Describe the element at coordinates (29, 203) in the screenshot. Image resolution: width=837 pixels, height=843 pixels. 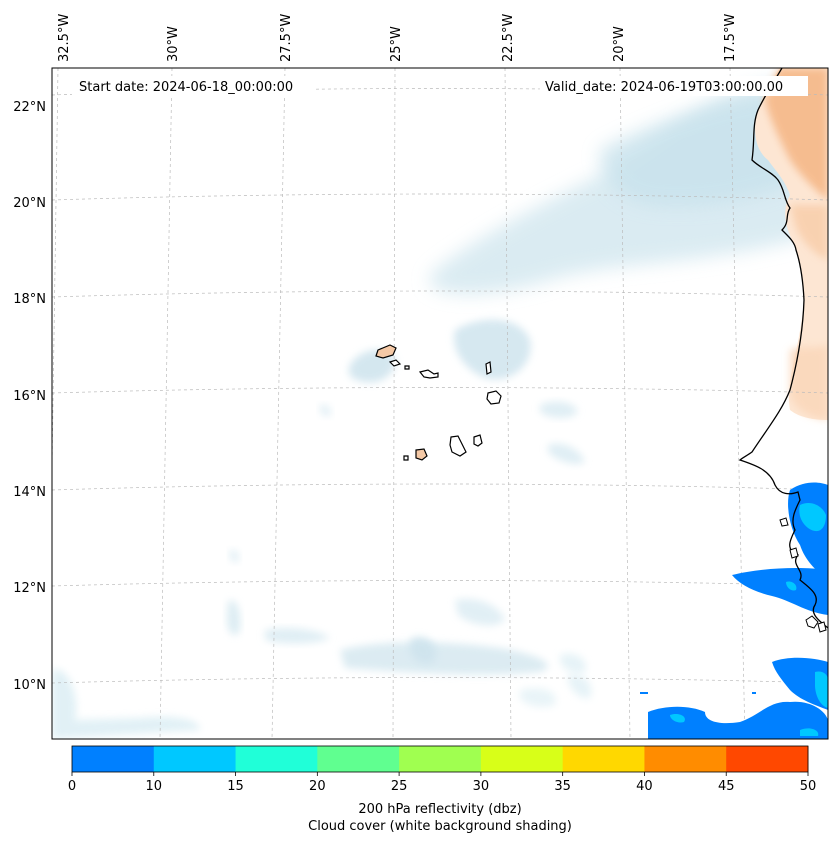
I see `lat-tick-label: 20°N` at that location.